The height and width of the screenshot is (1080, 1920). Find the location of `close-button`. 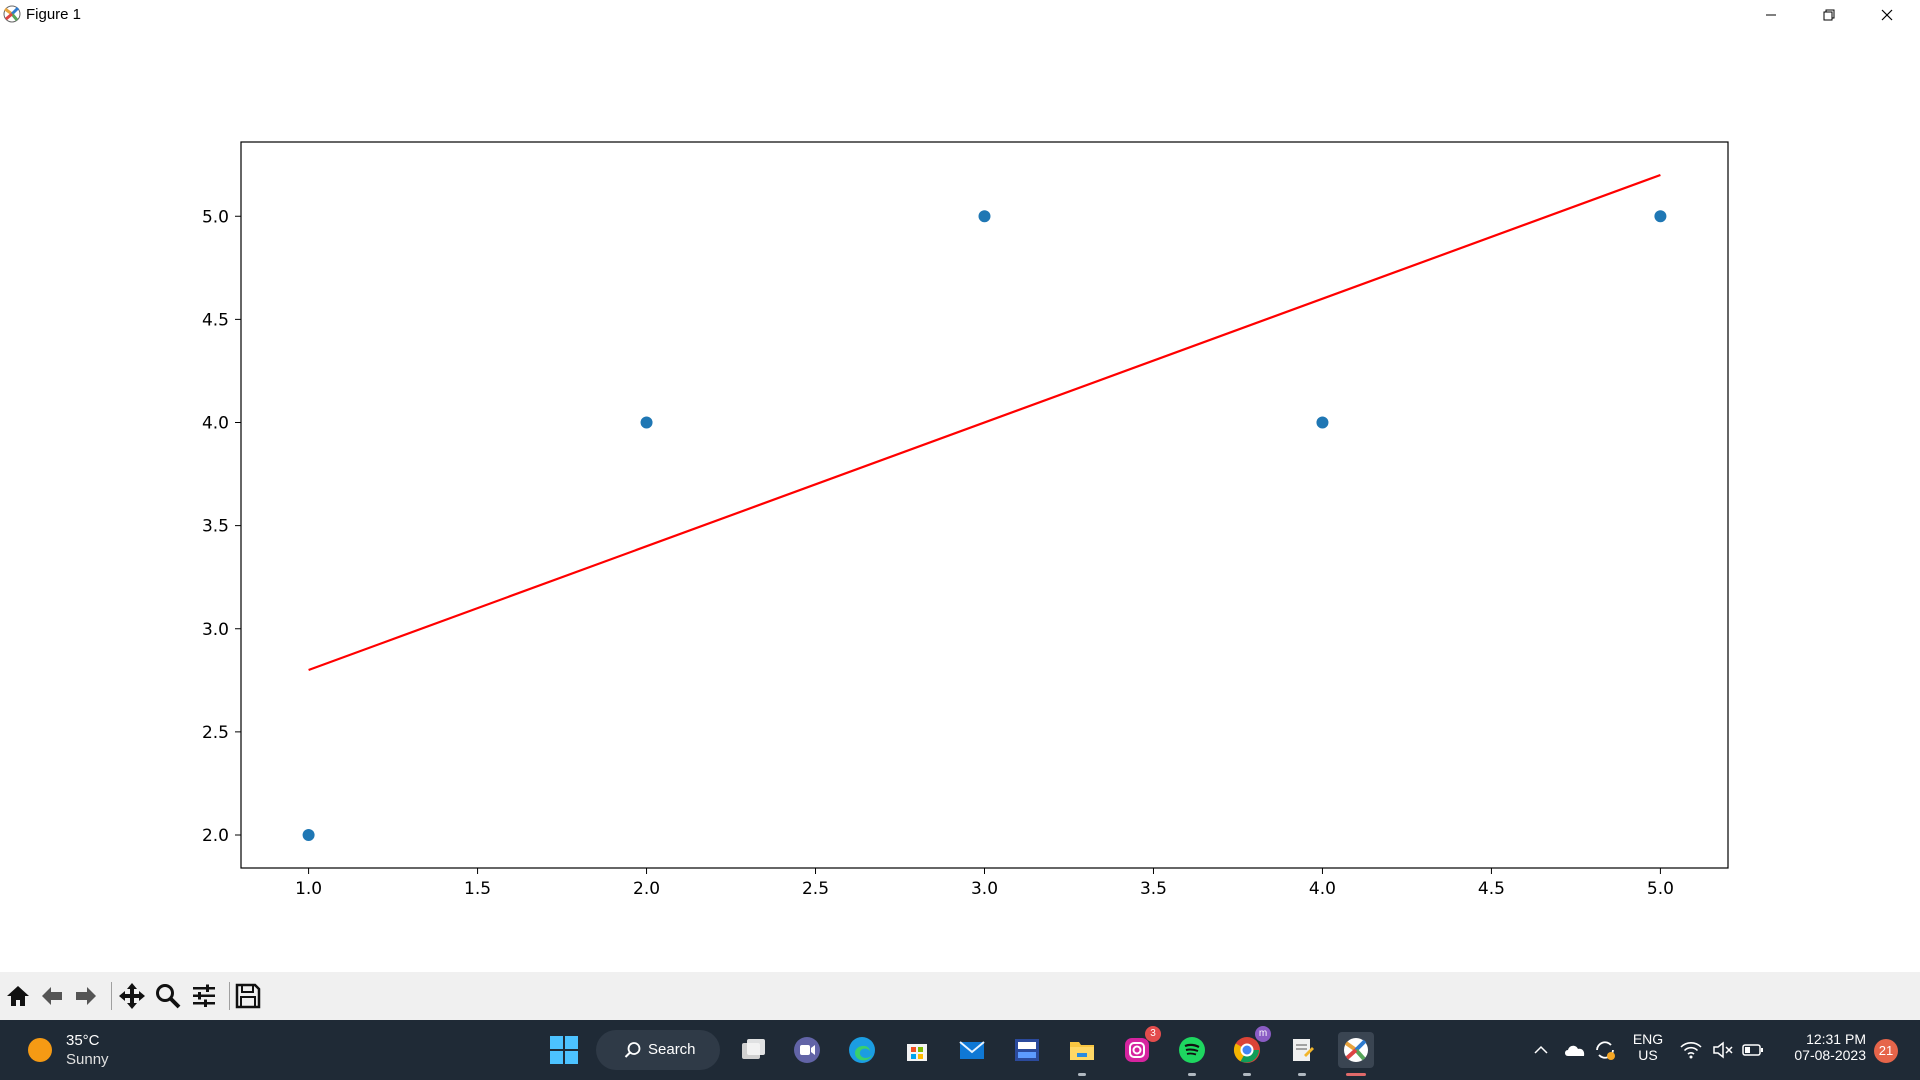

close-button is located at coordinates (1887, 15).